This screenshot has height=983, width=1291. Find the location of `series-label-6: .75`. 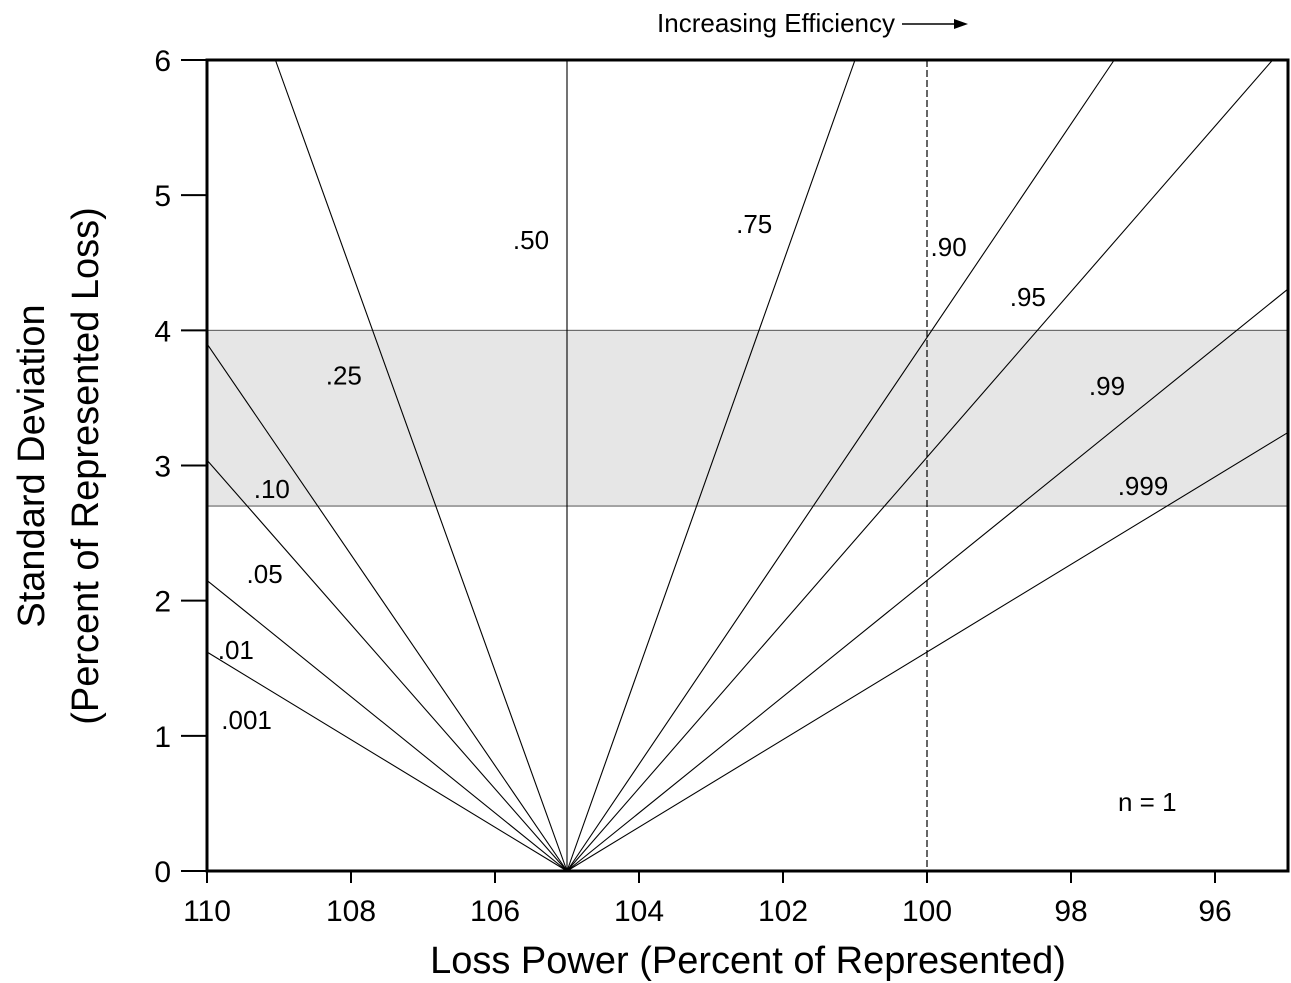

series-label-6: .75 is located at coordinates (754, 224).